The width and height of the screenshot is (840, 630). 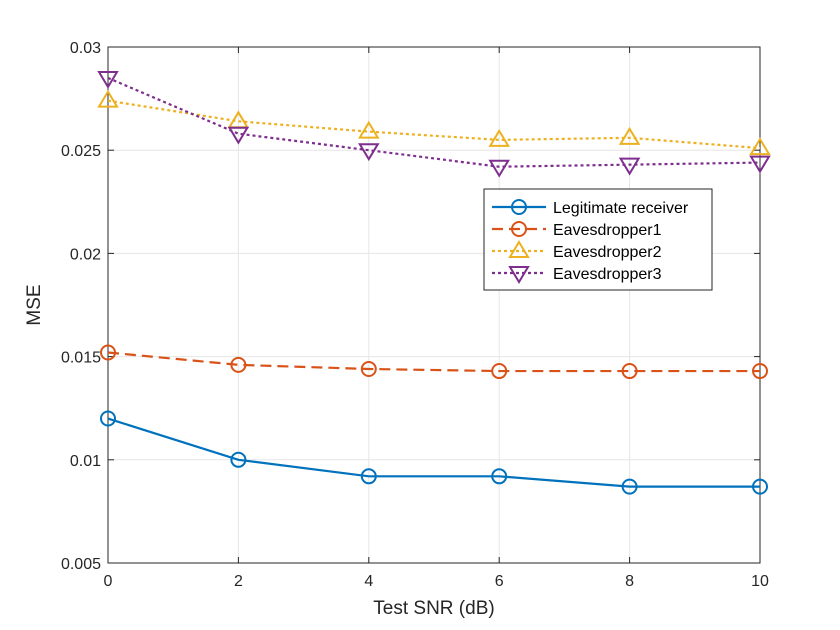 I want to click on y-tick-label: 0.03, so click(x=85, y=48).